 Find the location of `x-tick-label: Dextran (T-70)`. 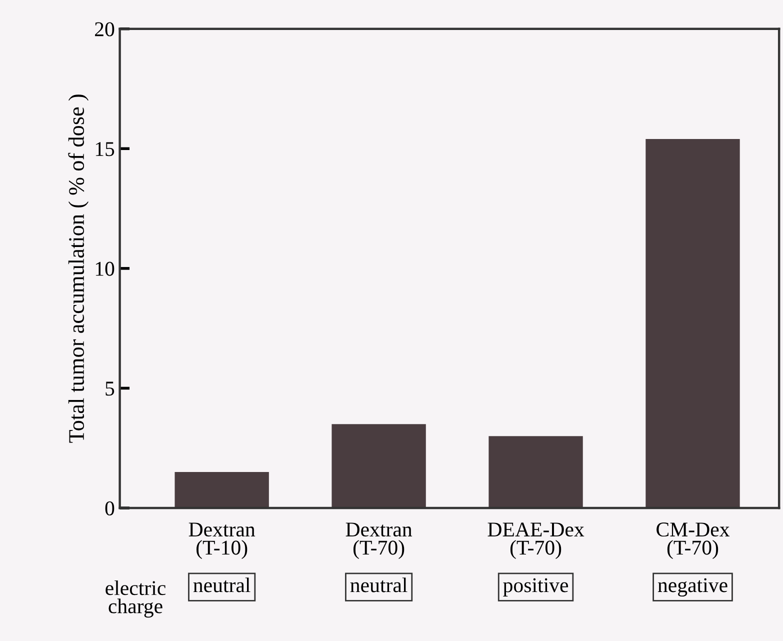

x-tick-label: Dextran (T-70) is located at coordinates (379, 540).